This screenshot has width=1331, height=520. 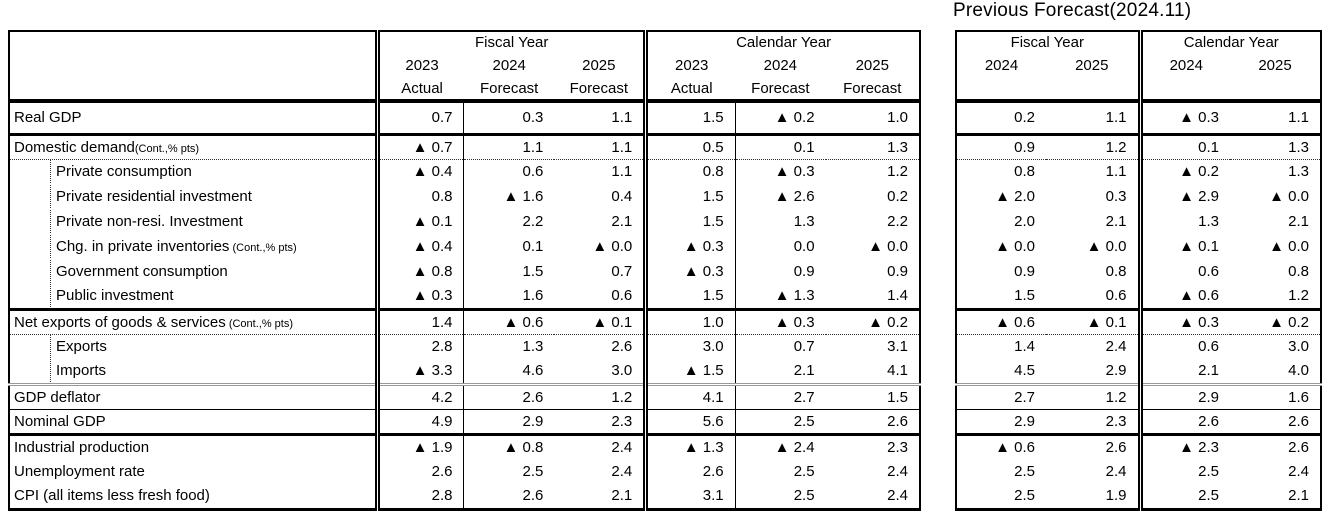 I want to click on cell-cy-2024-forecast: 2.7, so click(x=780, y=395).